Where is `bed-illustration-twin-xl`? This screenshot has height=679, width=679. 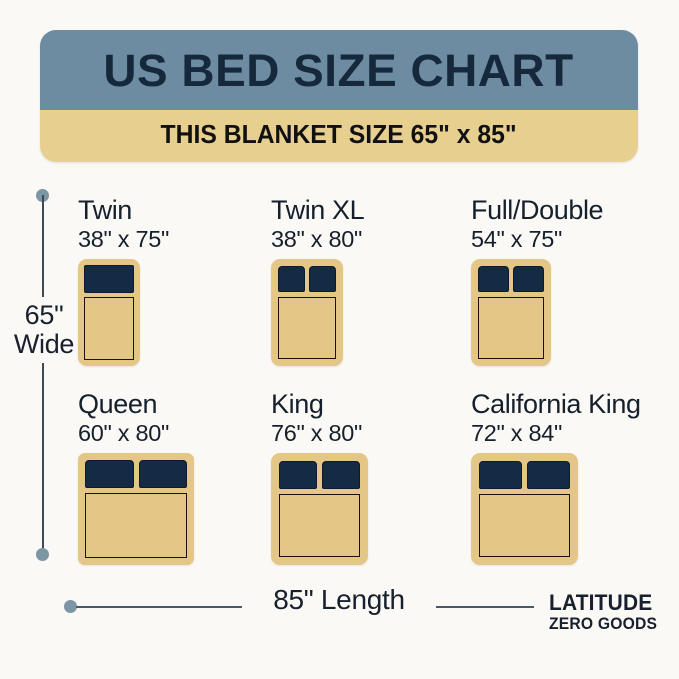
bed-illustration-twin-xl is located at coordinates (307, 312).